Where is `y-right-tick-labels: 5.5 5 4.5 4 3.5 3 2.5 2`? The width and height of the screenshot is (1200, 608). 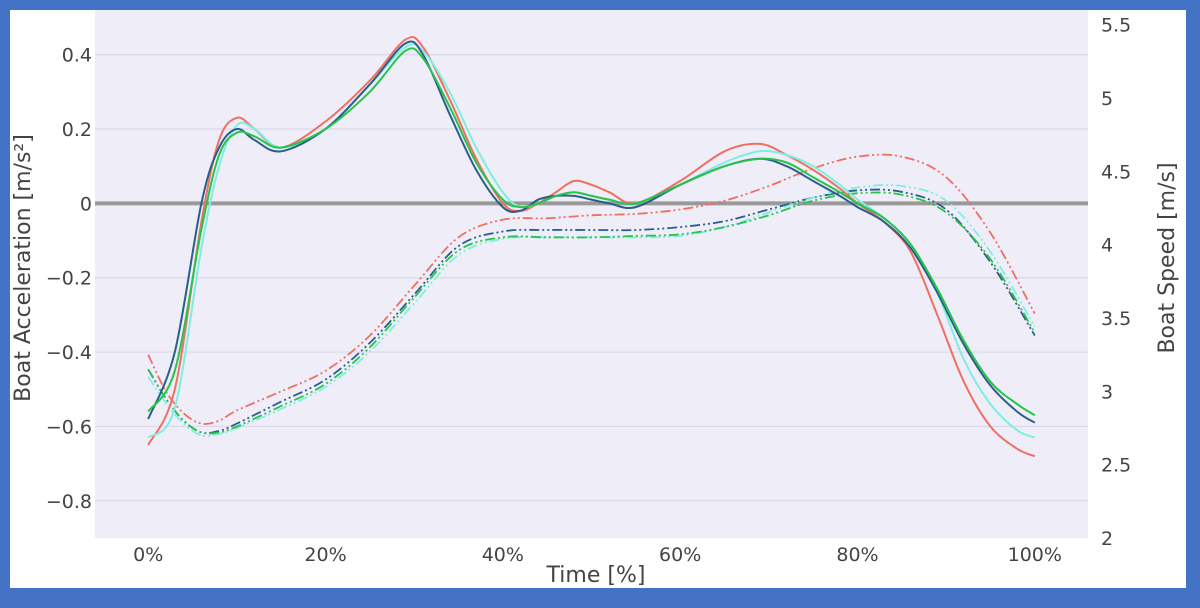
y-right-tick-labels: 5.5 5 4.5 4 3.5 3 2.5 2 is located at coordinates (1116, 282).